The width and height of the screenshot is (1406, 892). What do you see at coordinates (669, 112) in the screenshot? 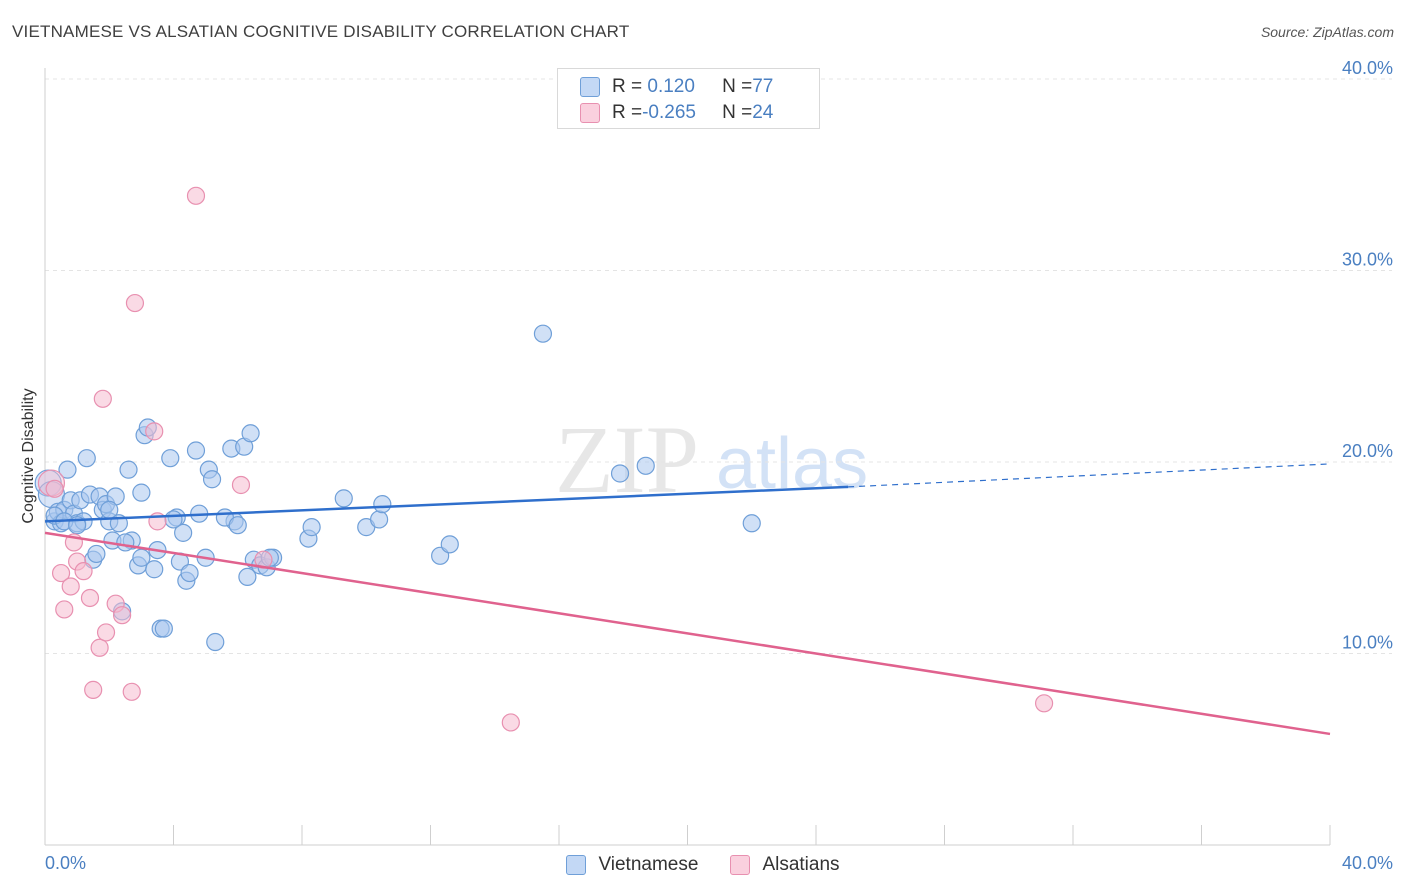
I see `legend-r-value: -0.265` at bounding box center [669, 112].